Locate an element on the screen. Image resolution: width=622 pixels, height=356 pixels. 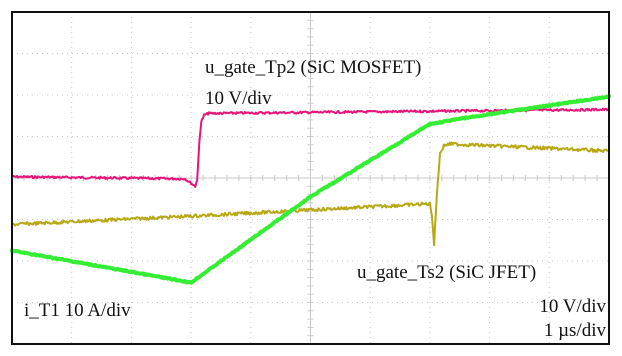
label-ts2-name: u_gate_Ts2 (SiC JFET) is located at coordinates (446, 272).